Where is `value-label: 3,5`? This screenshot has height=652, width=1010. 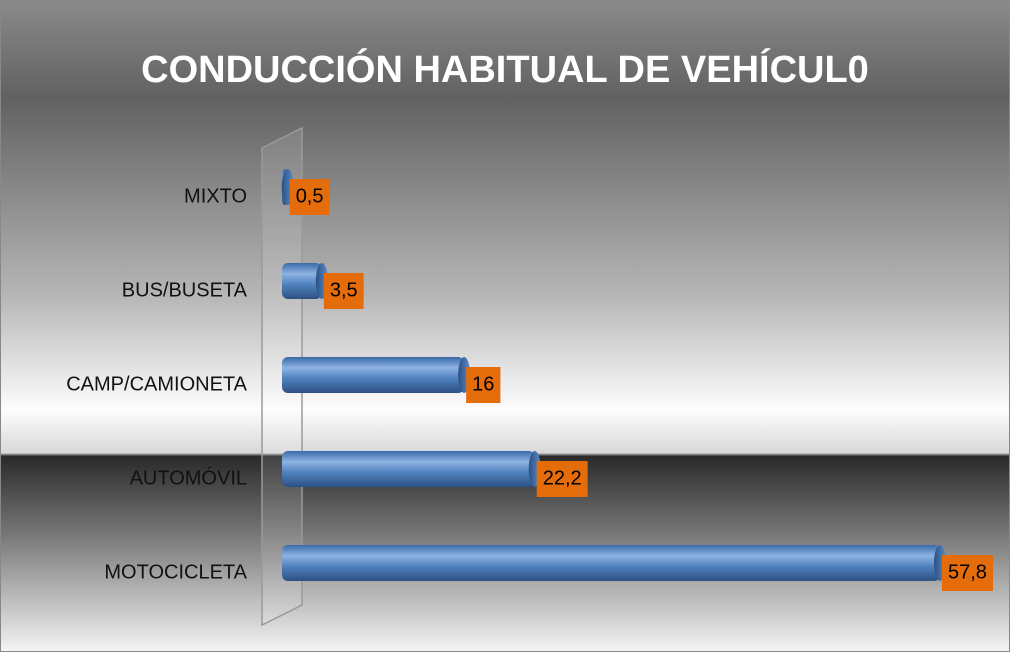 value-label: 3,5 is located at coordinates (344, 290).